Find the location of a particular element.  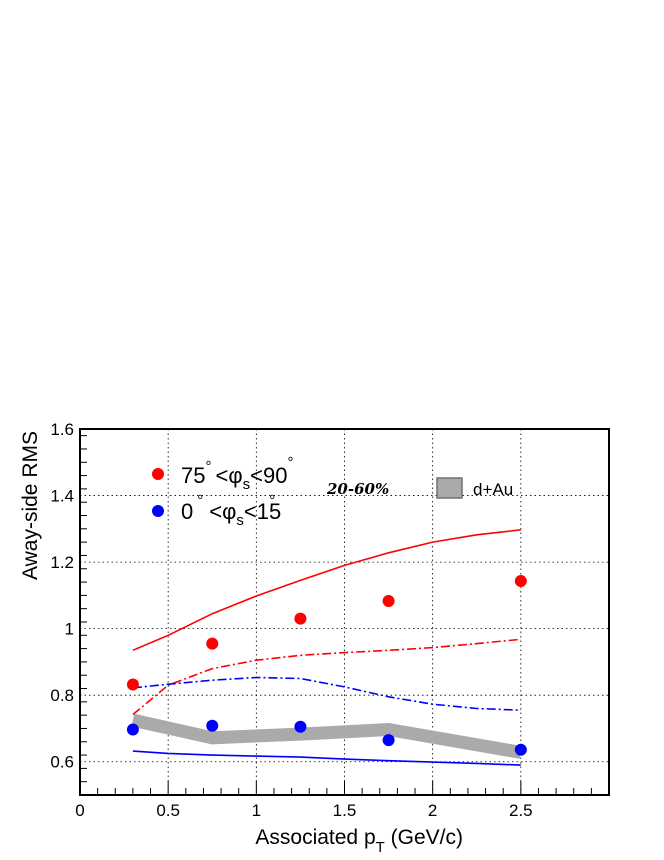

legend-blue-post: <15 is located at coordinates (262, 511).